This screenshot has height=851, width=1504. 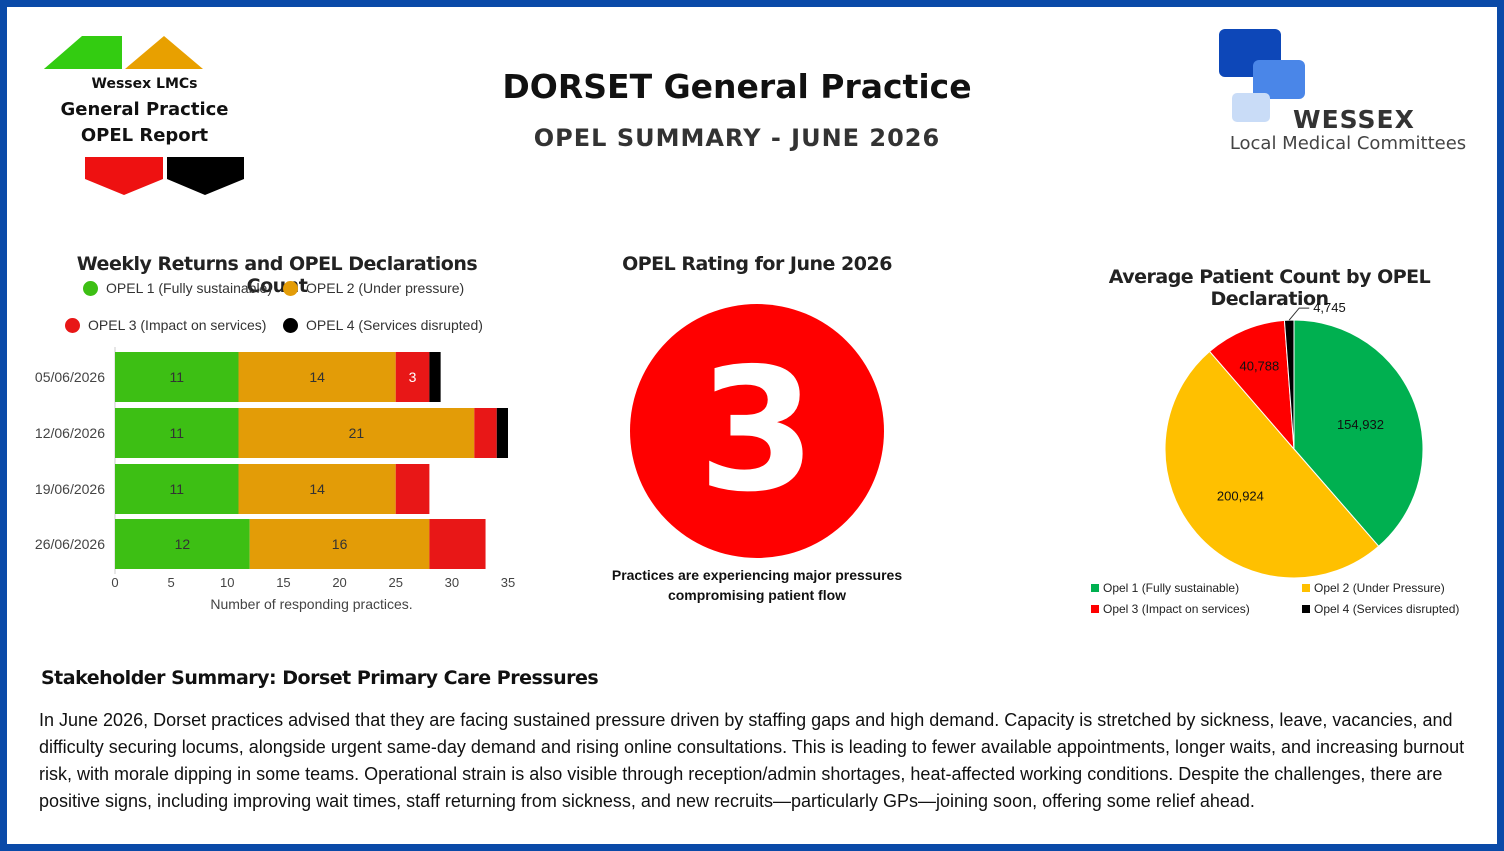 I want to click on bar-data-label: 3, so click(x=413, y=377).